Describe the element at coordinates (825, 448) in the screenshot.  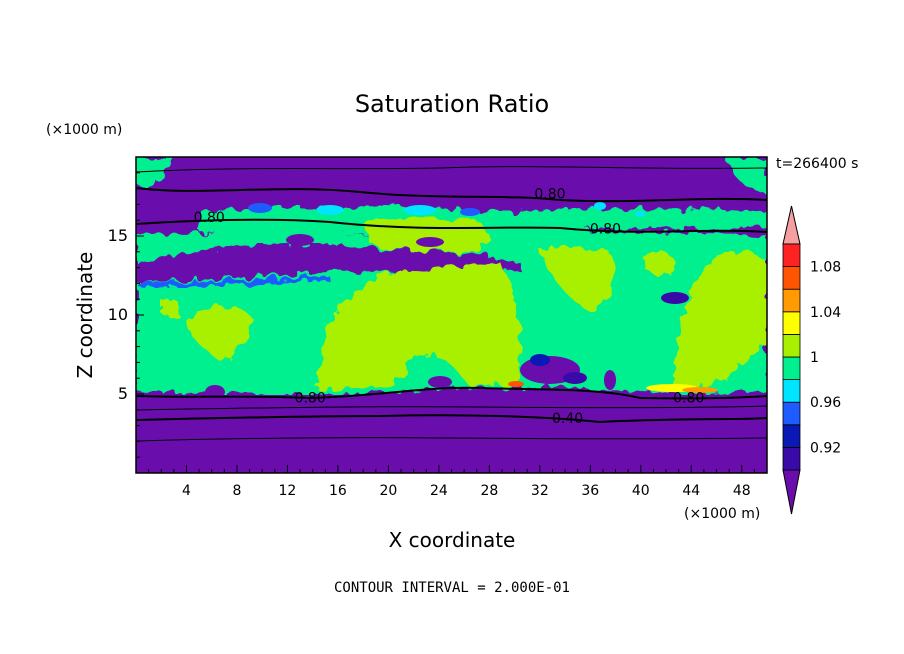
I see `colorbar-tick-label: 0.92` at that location.